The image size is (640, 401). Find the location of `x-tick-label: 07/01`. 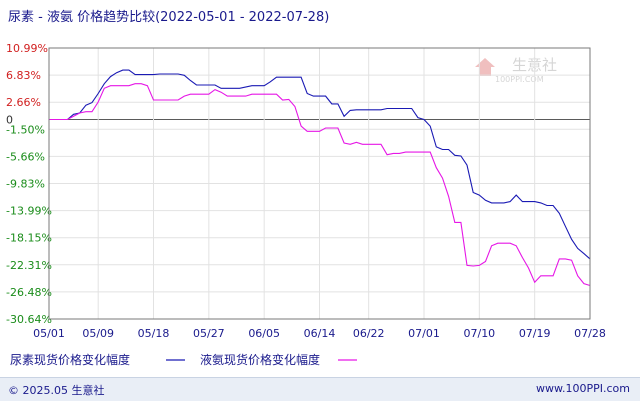

x-tick-label: 07/01 is located at coordinates (424, 333).